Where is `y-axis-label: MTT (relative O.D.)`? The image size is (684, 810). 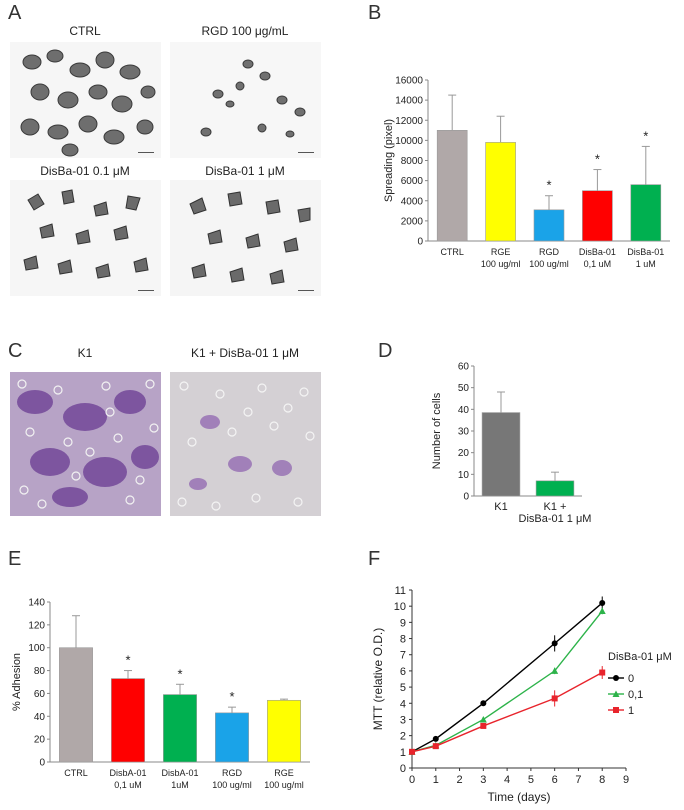
y-axis-label: MTT (relative O.D.) is located at coordinates (378, 679).